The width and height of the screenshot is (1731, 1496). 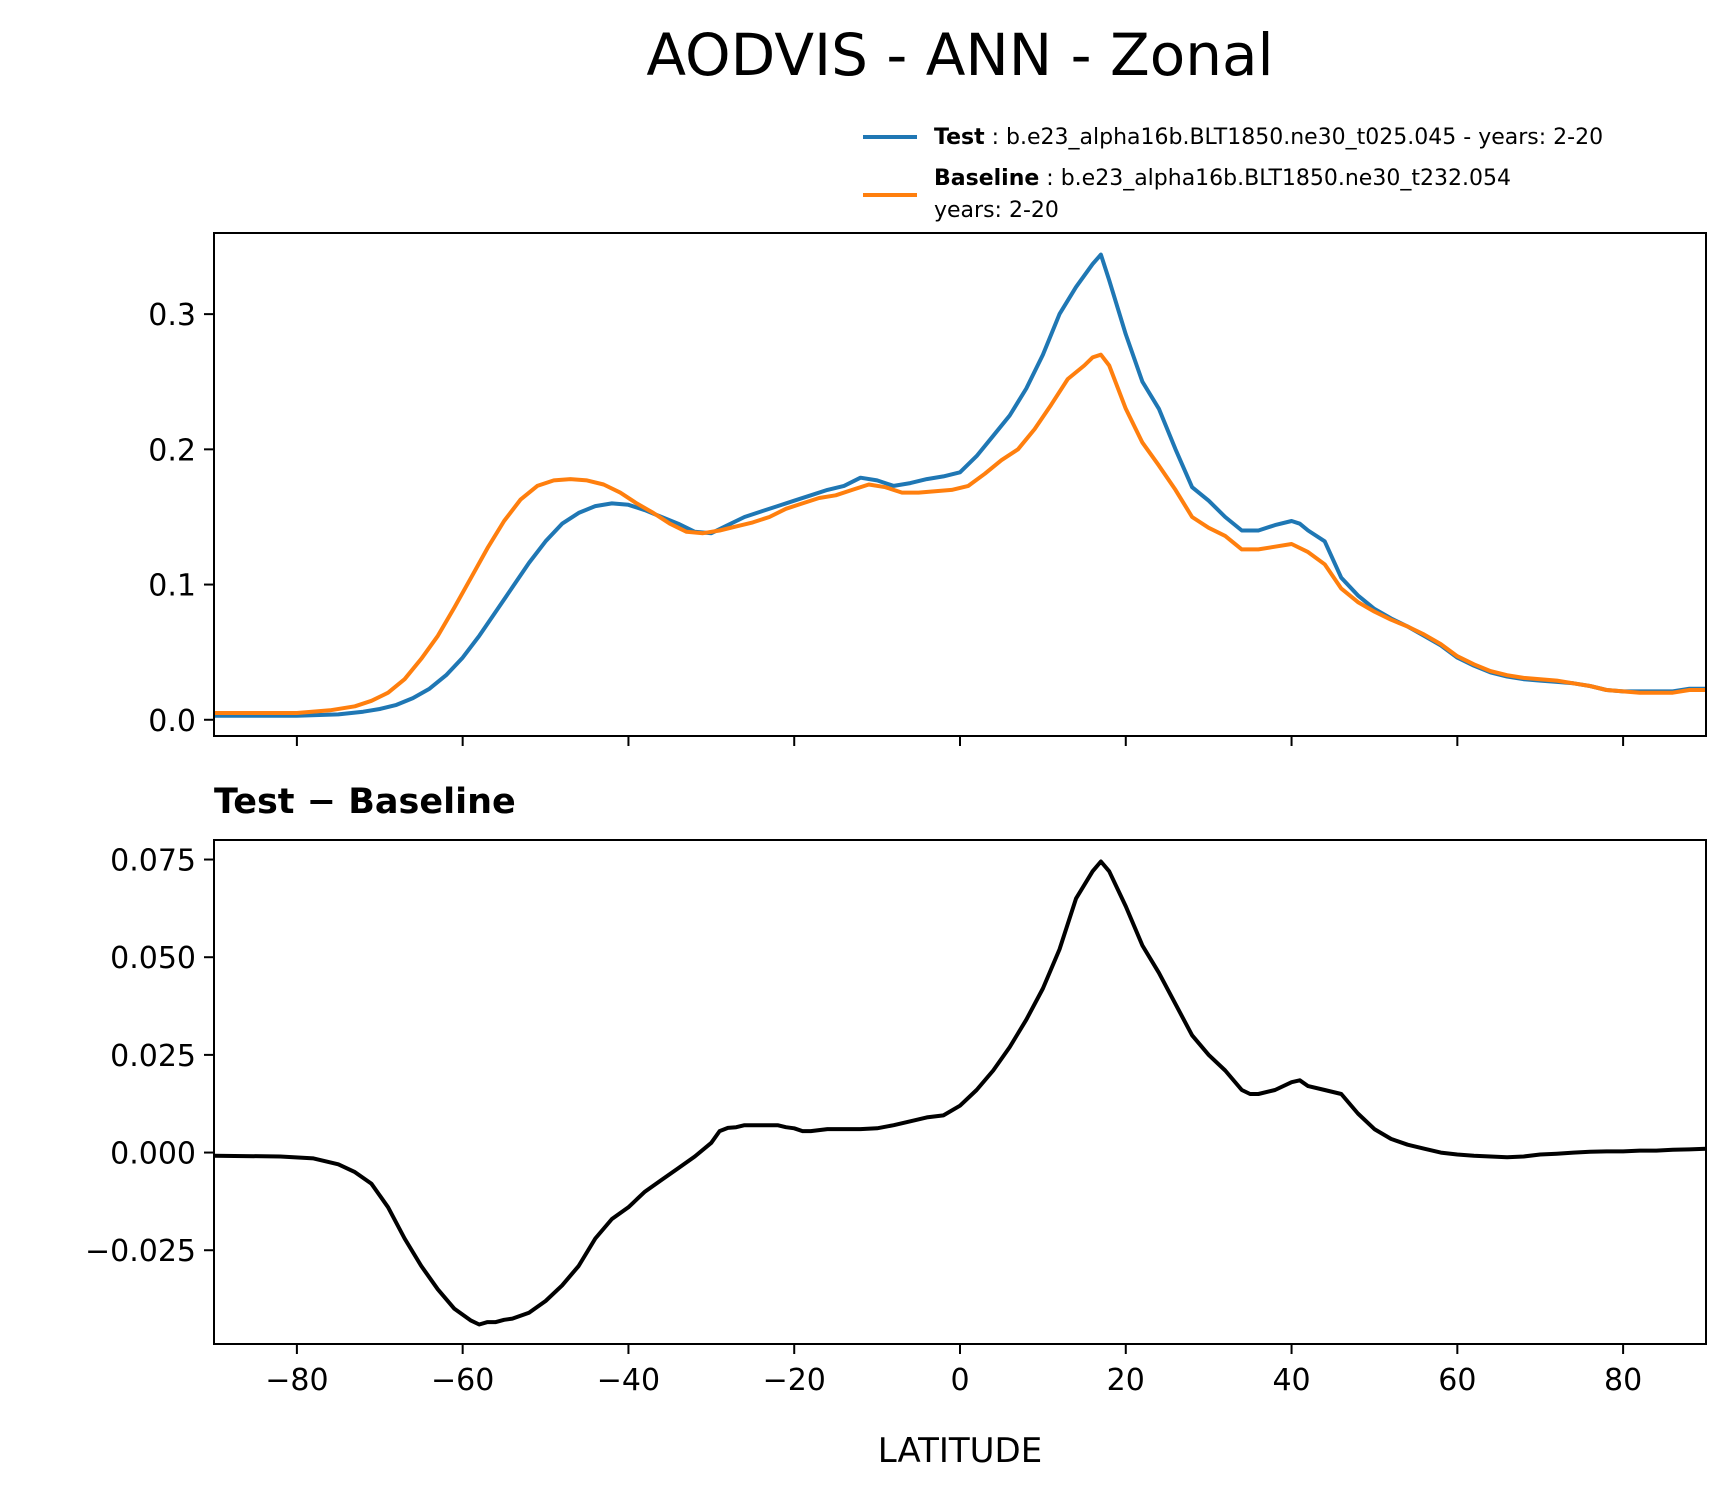 What do you see at coordinates (959, 137) in the screenshot?
I see `legend-test-label: Test` at bounding box center [959, 137].